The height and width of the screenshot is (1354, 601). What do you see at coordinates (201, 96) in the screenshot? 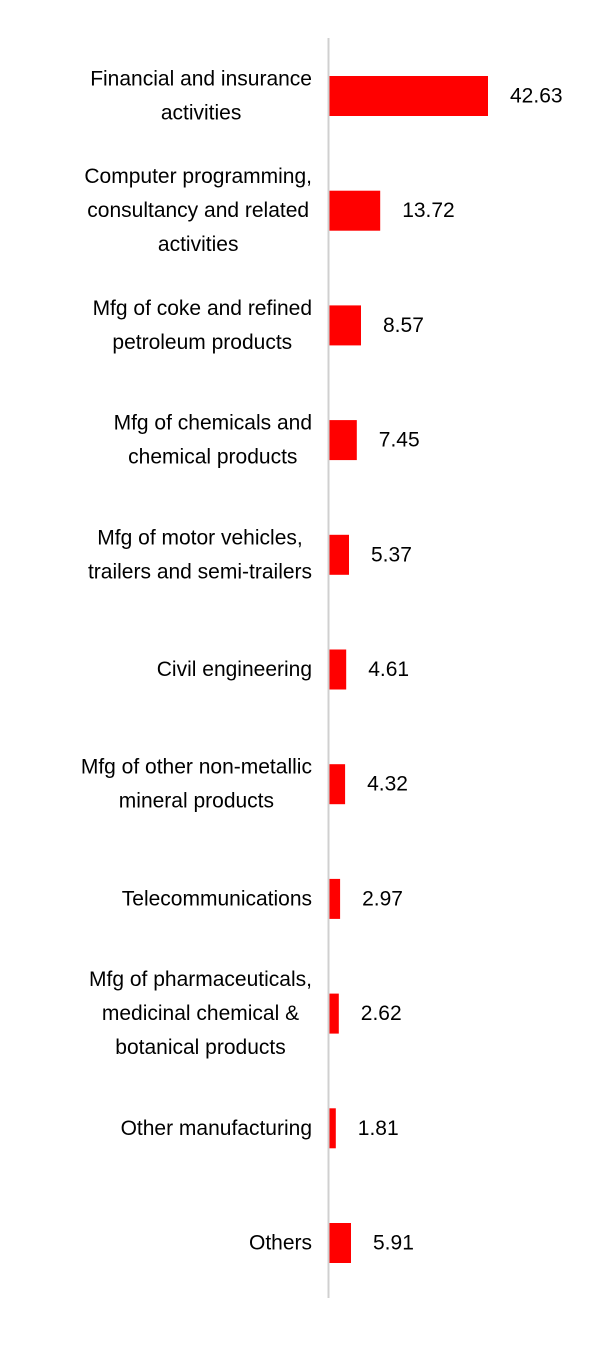
I see `category-label-0: Financial and insurance activities` at bounding box center [201, 96].